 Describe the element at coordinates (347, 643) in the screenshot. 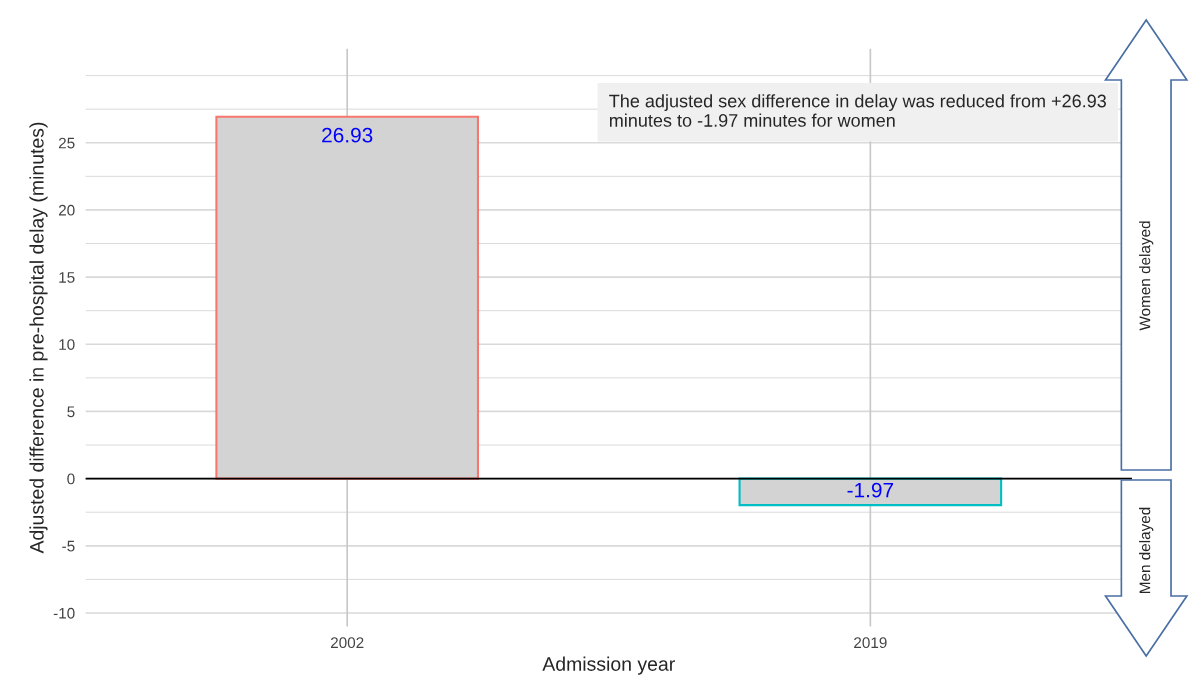

I see `x-tick-label: 2002` at that location.